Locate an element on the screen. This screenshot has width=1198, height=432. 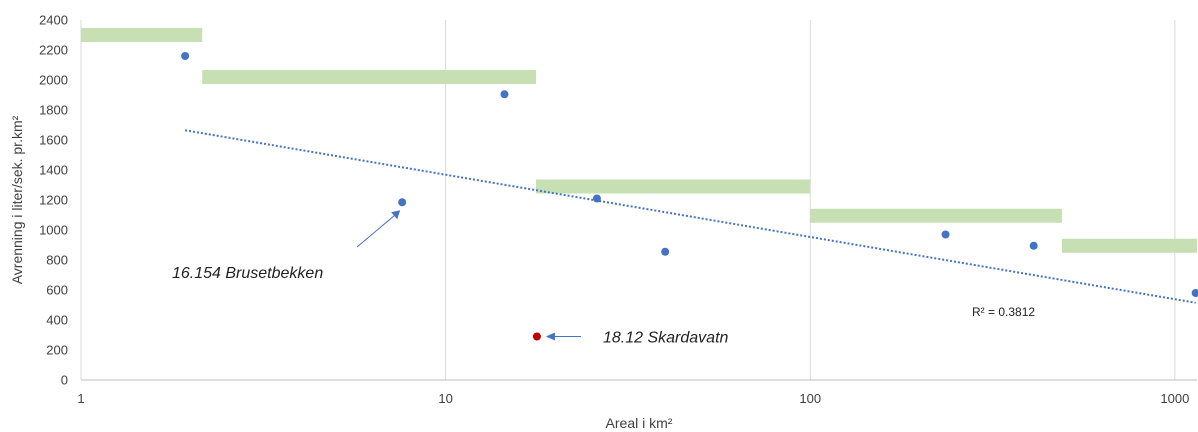
r-squared-label: R² = 0.3812 is located at coordinates (1003, 312).